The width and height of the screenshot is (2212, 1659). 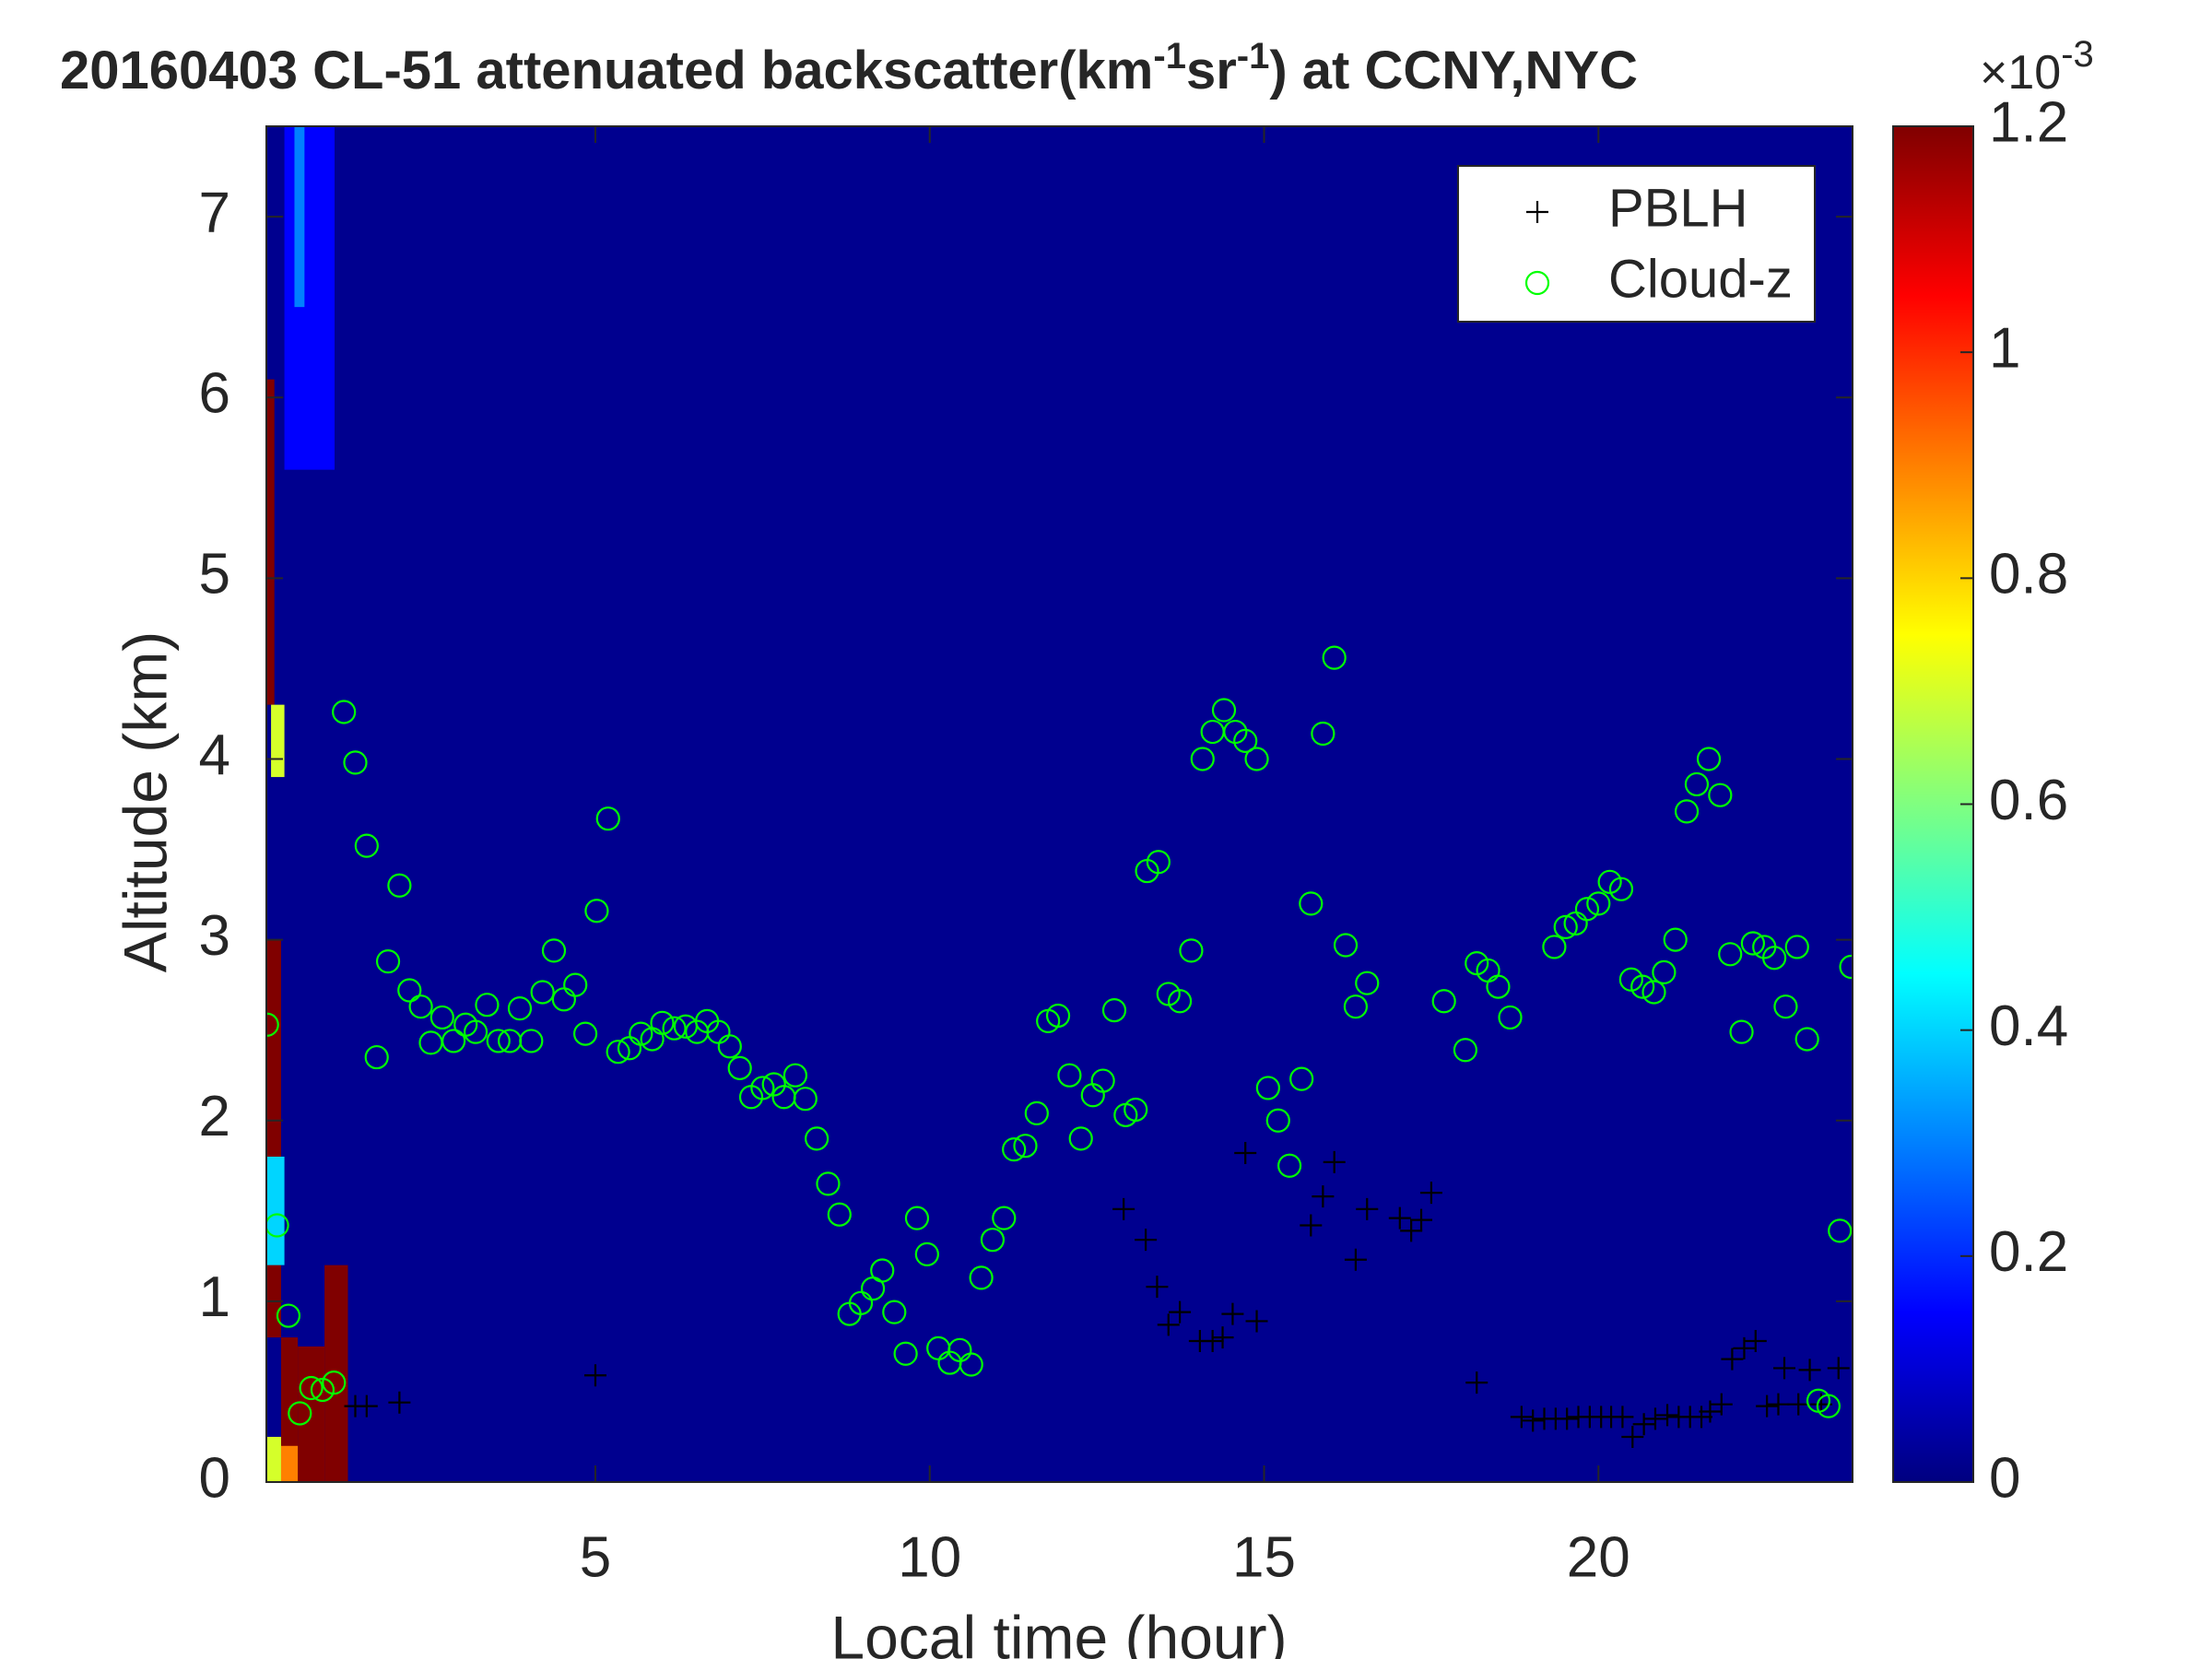 I want to click on y-axis-label: Altitude (km), so click(x=145, y=801).